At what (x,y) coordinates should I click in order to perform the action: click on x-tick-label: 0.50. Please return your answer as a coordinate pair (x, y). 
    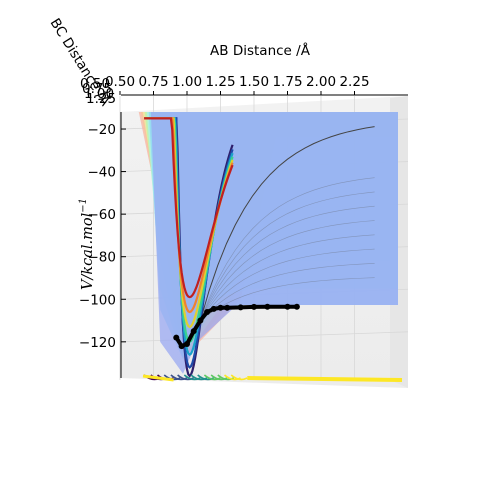
    Looking at the image, I should click on (120, 82).